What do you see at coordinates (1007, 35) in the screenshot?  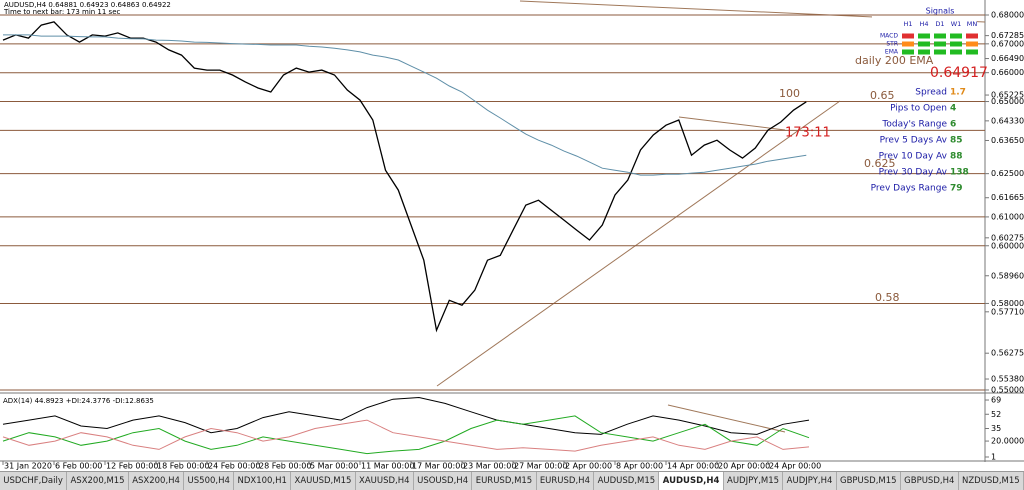 I see `y-tick-label: 0.67285` at bounding box center [1007, 35].